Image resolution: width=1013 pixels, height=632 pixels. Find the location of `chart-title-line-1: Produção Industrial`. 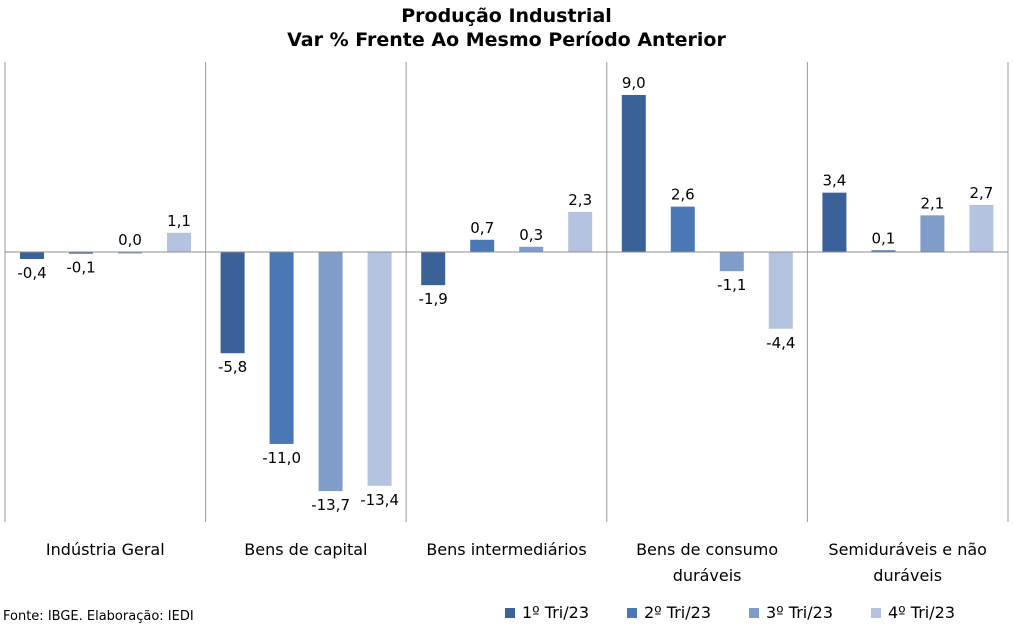

chart-title-line-1: Produção Industrial is located at coordinates (506, 16).